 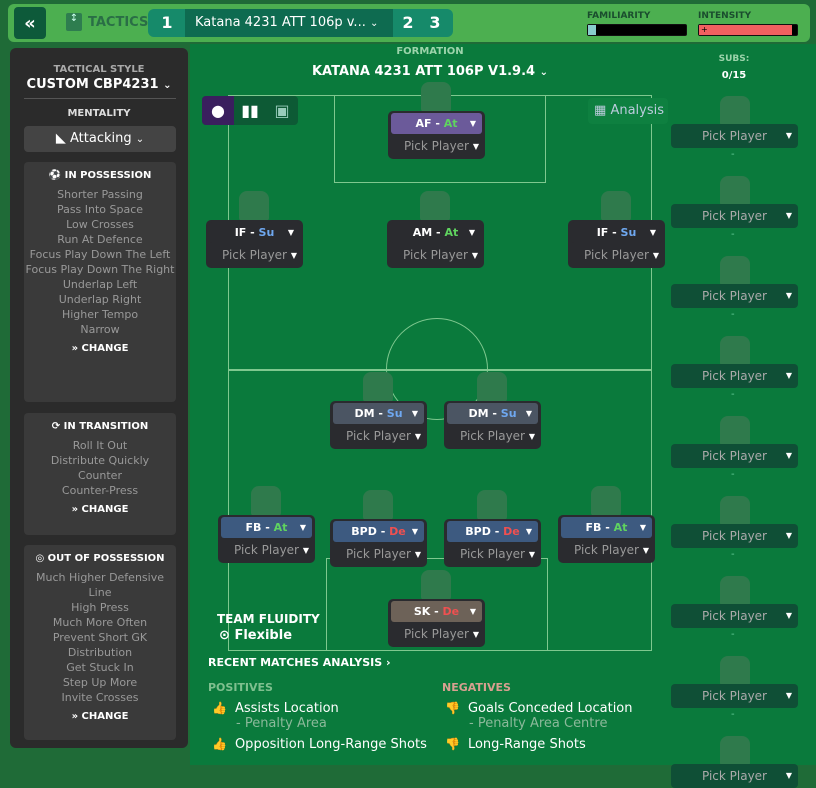 What do you see at coordinates (430, 51) in the screenshot?
I see `formation-label: FORMATION` at bounding box center [430, 51].